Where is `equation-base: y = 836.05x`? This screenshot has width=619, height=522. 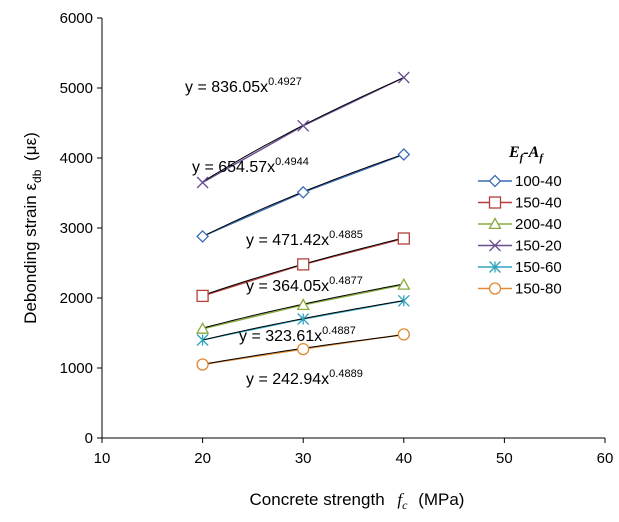
equation-base: y = 836.05x is located at coordinates (226, 87).